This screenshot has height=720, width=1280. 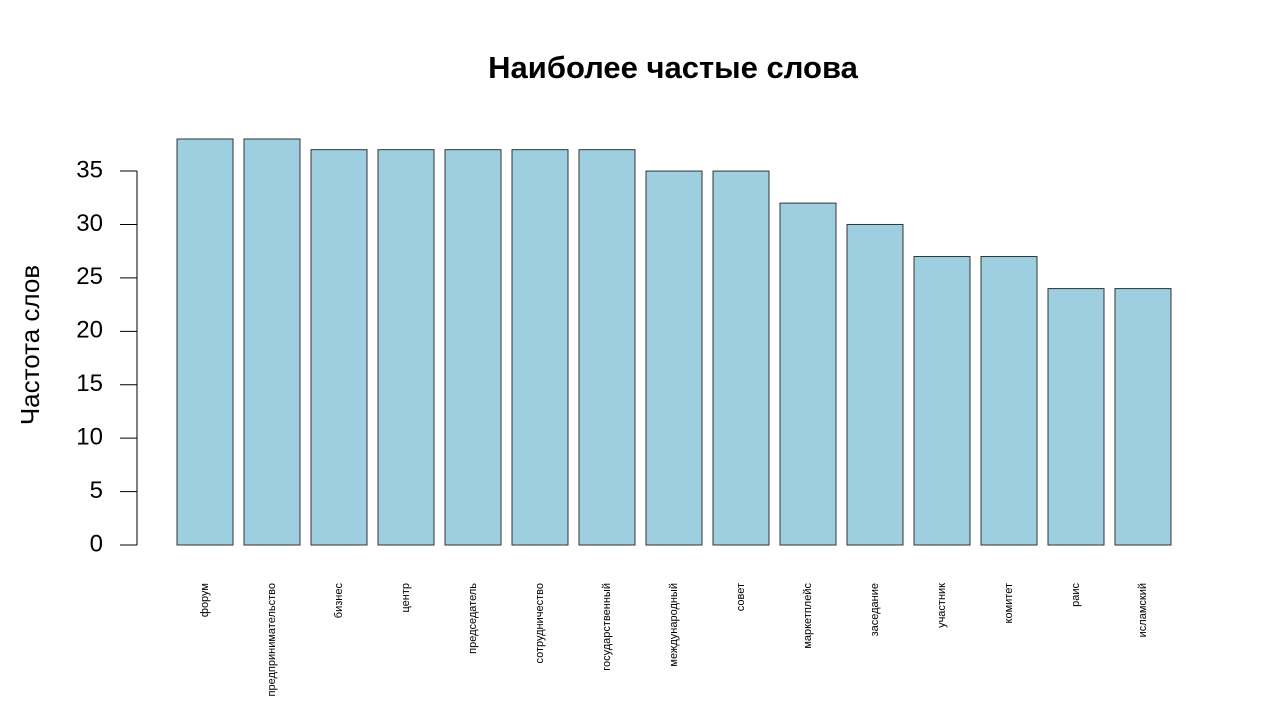 I want to click on x-tick-label: председатель, so click(x=473, y=618).